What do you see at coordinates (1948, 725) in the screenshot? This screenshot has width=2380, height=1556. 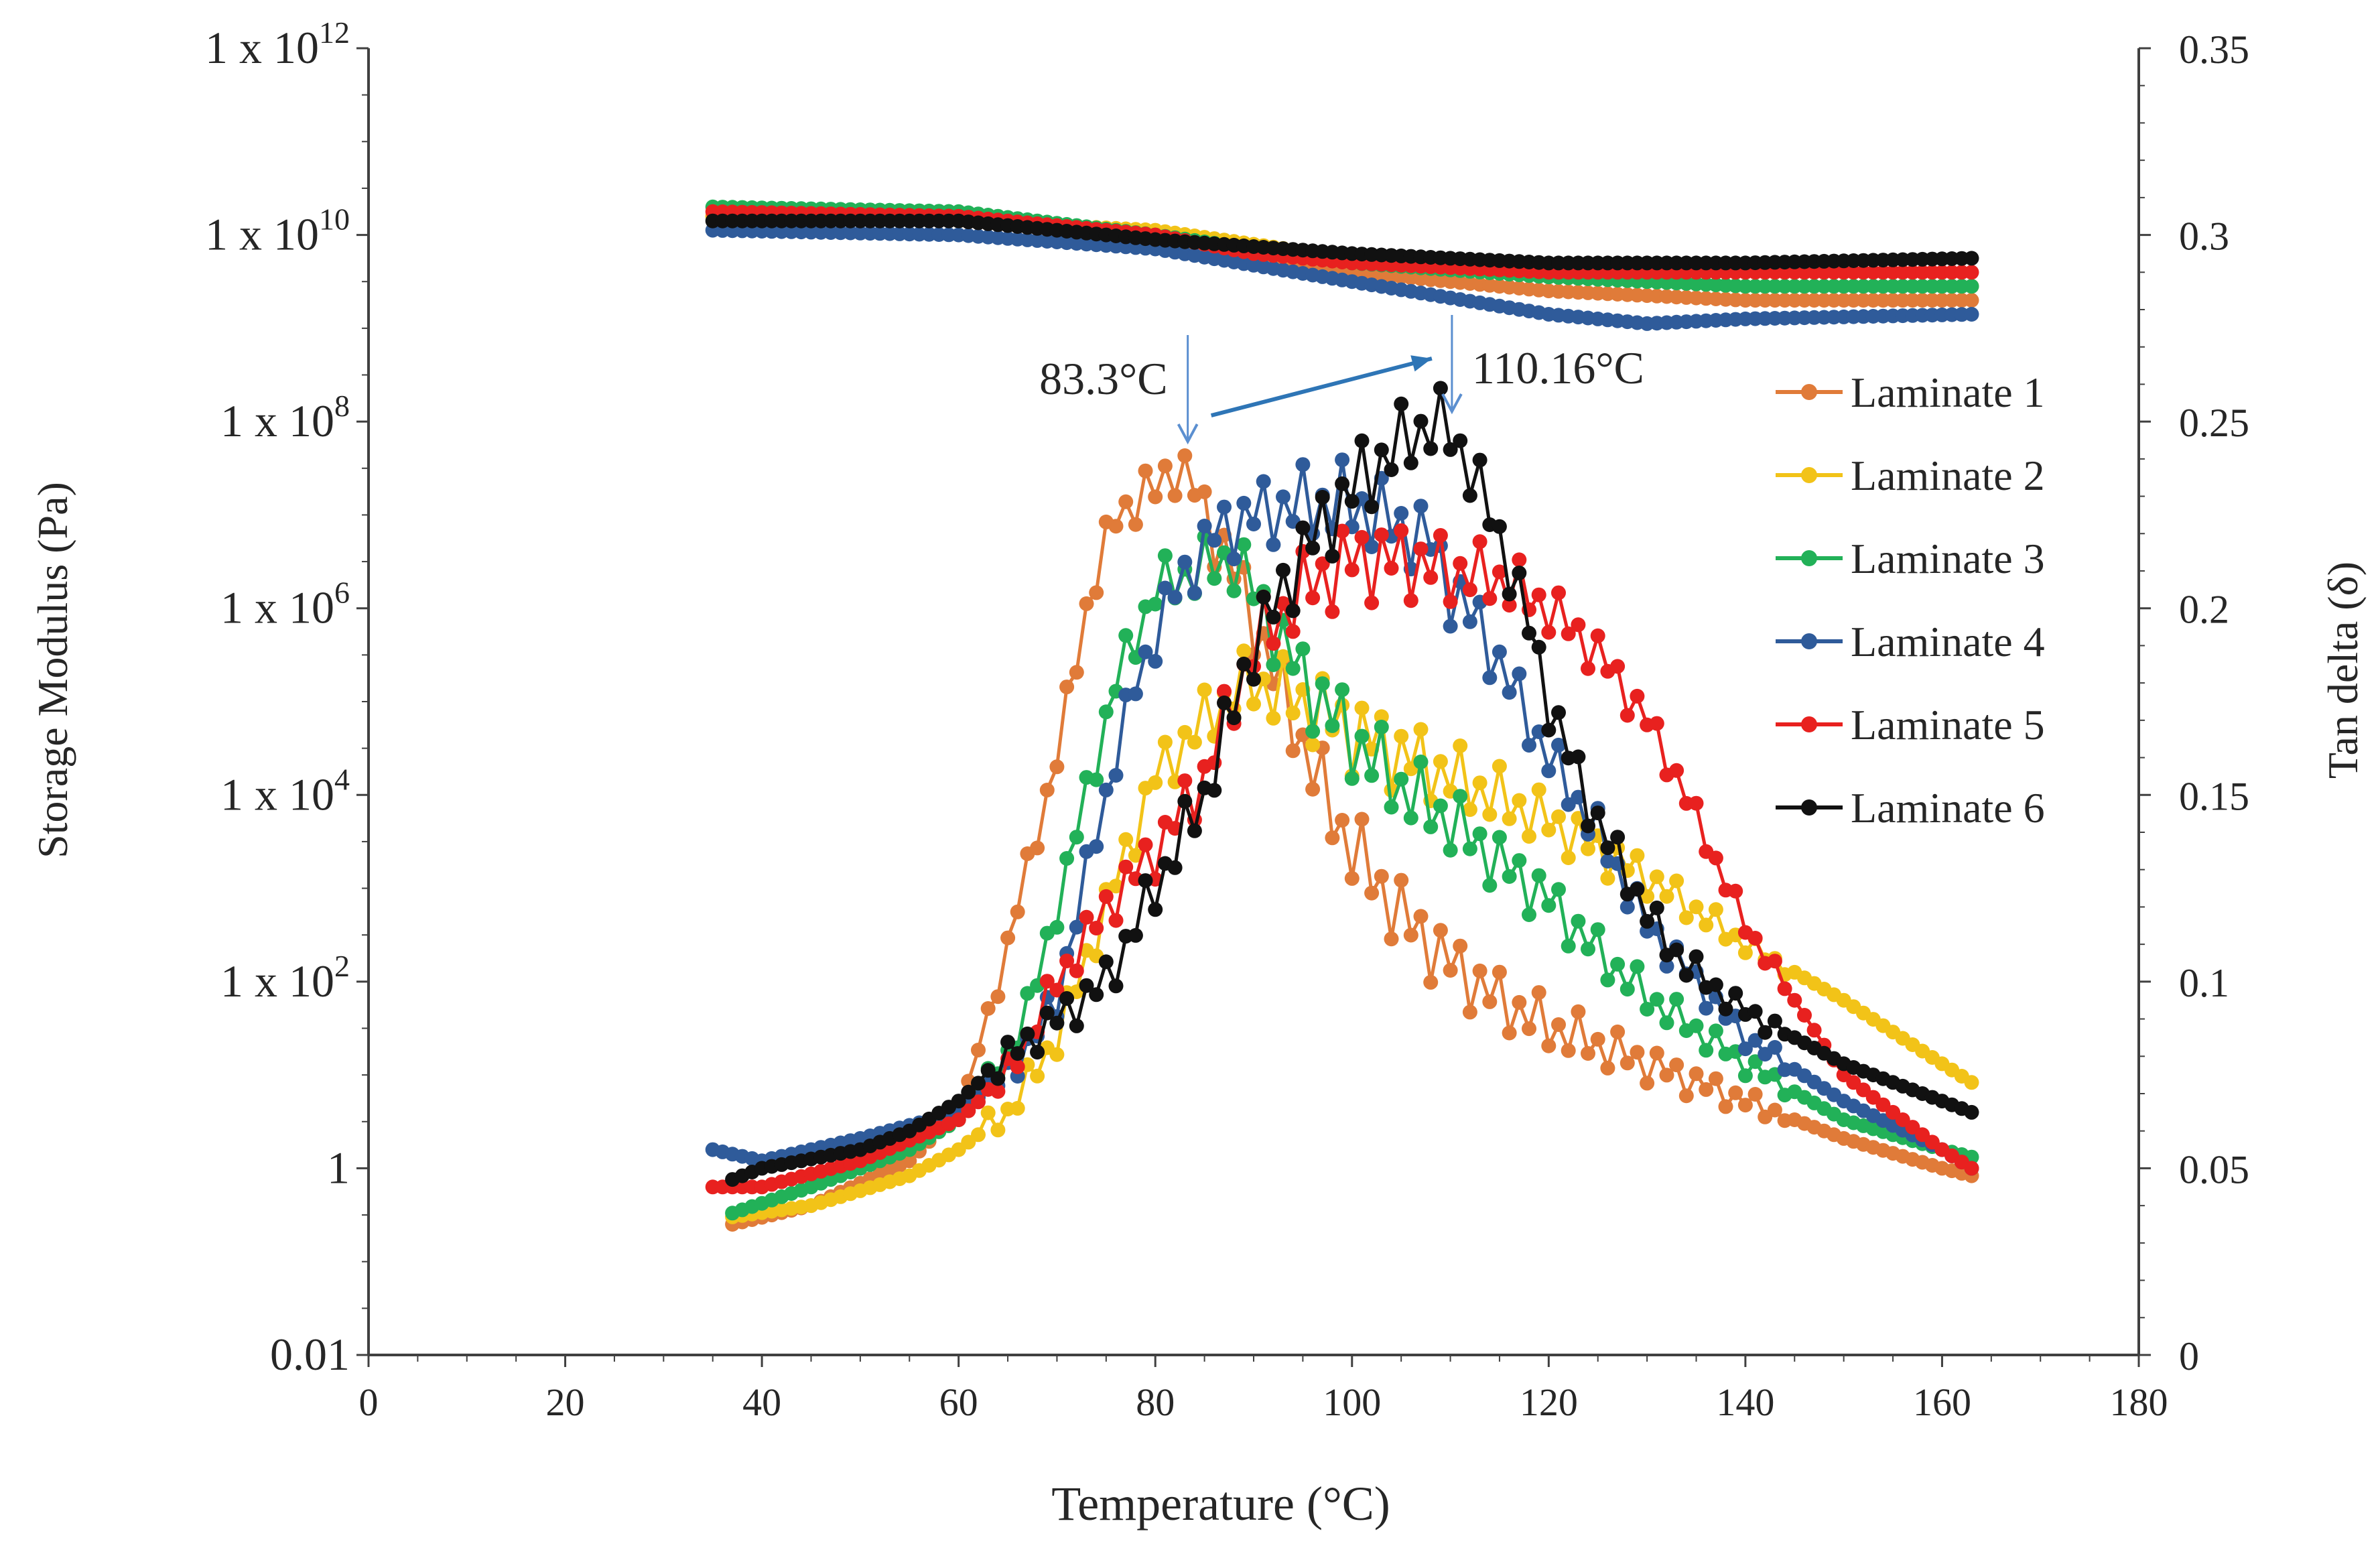 I see `legend-label: Laminate 5` at bounding box center [1948, 725].